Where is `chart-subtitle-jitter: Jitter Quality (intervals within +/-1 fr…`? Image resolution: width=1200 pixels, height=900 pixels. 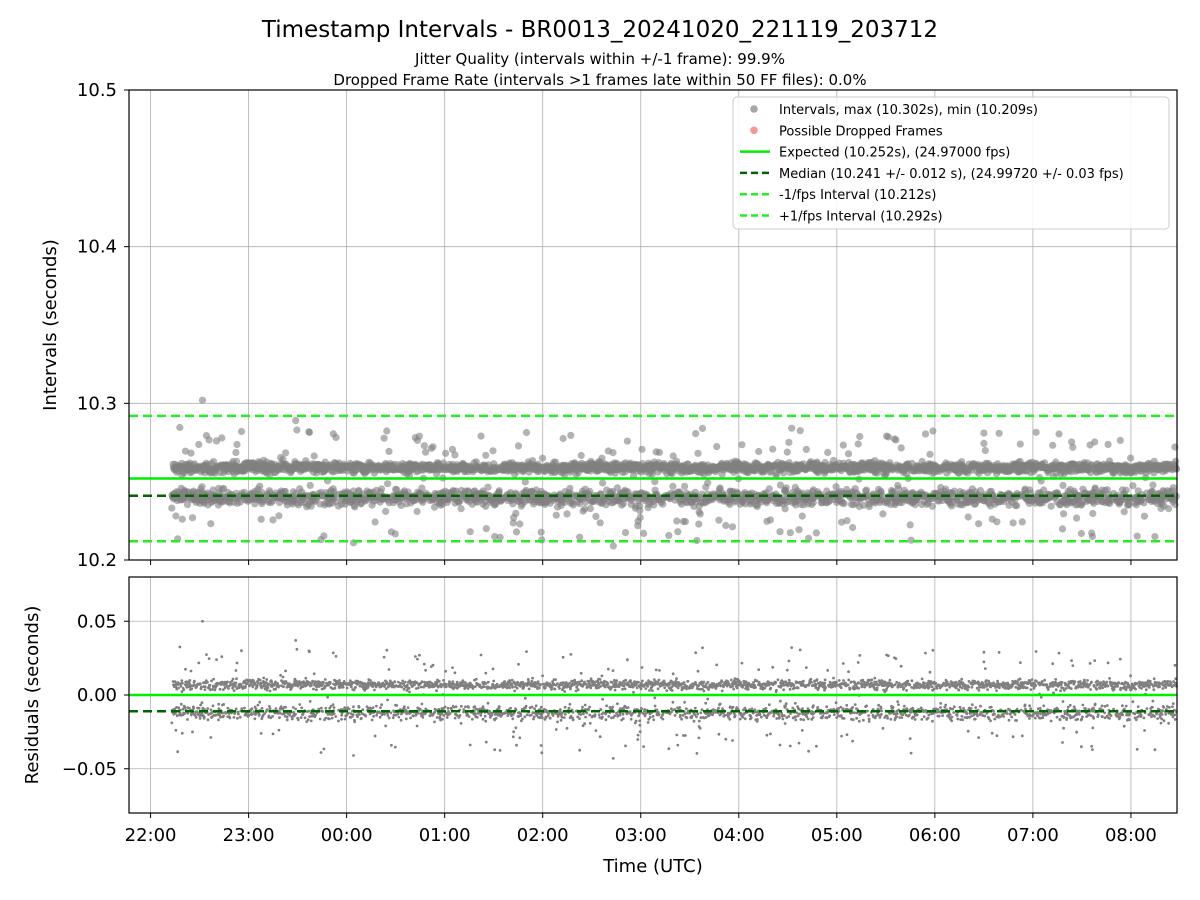
chart-subtitle-jitter: Jitter Quality (intervals within +/-1 fr… is located at coordinates (599, 59).